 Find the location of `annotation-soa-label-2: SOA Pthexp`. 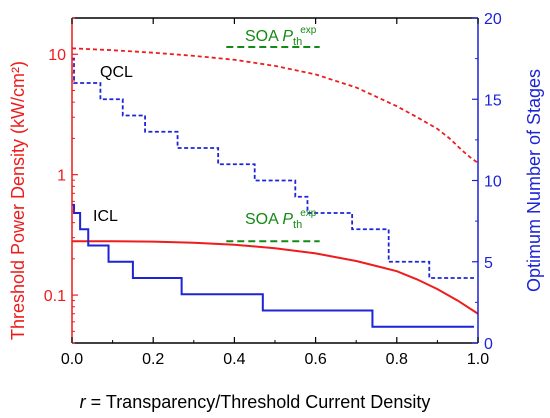

annotation-soa-label-2: SOA Pthexp is located at coordinates (281, 219).